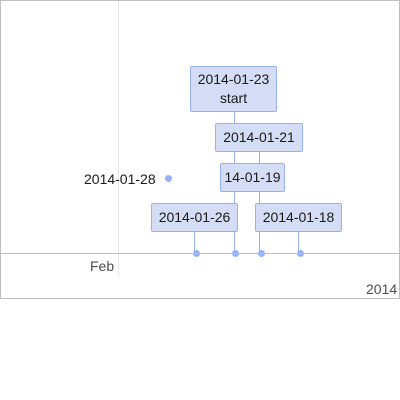 The image size is (400, 400). I want to click on time-axis-line, so click(200, 253).